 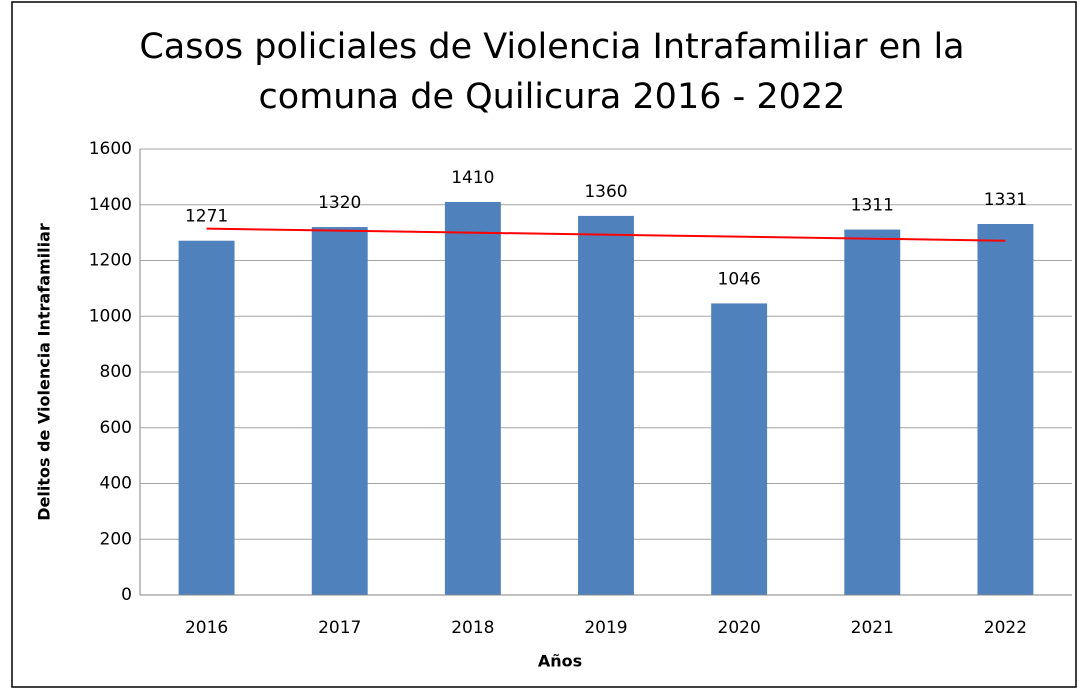 I want to click on value-label: 1360, so click(x=605, y=192).